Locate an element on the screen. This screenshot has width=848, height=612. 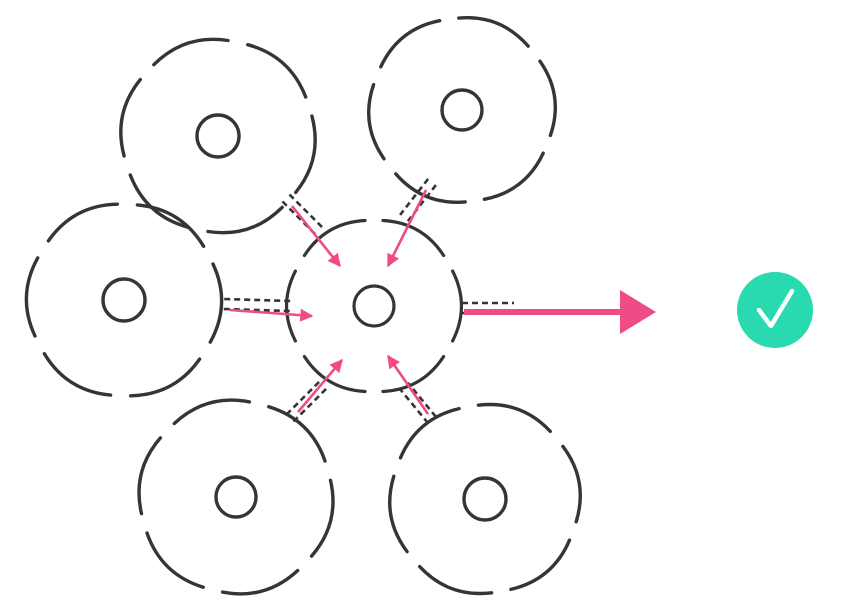
junction-upper-right is located at coordinates (418, 200).